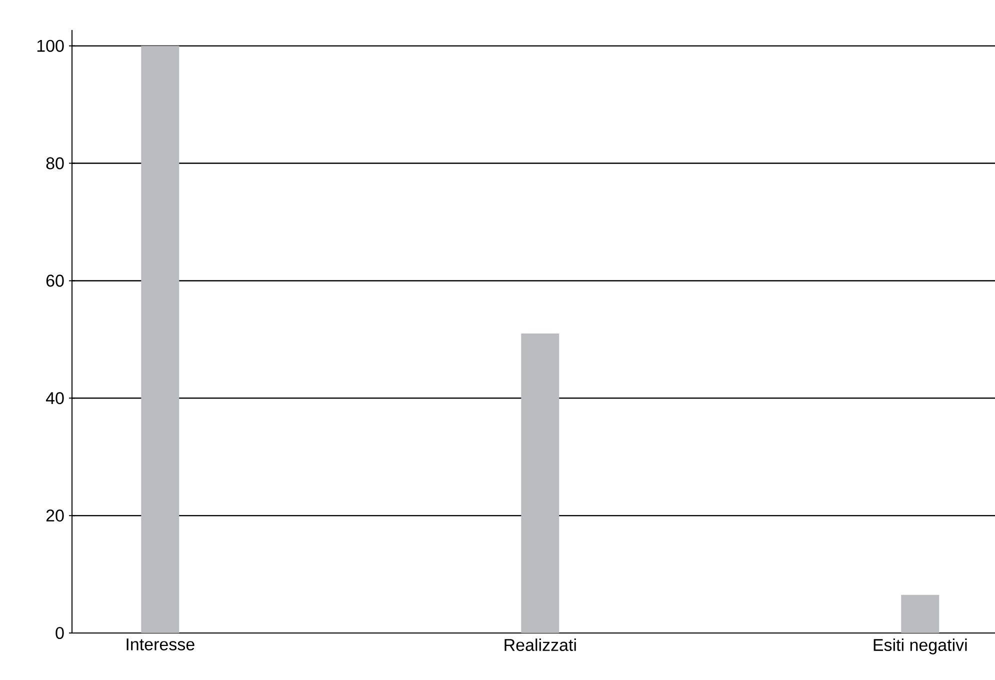 The height and width of the screenshot is (680, 995). Describe the element at coordinates (55, 398) in the screenshot. I see `y-tick-label: 40` at that location.